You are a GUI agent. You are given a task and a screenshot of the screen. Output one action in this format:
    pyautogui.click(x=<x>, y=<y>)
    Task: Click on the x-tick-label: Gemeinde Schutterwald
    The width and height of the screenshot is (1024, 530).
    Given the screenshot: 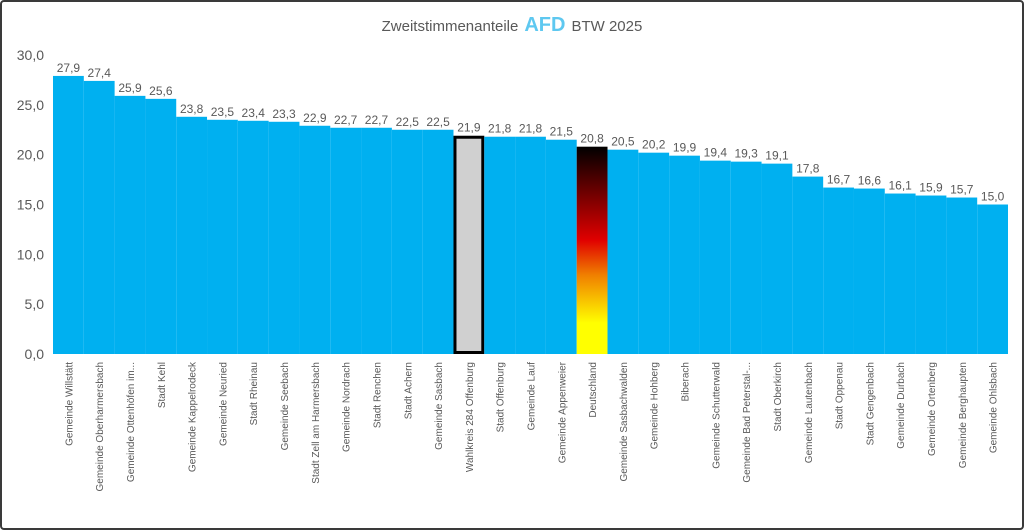 What is the action you would take?
    pyautogui.click(x=716, y=415)
    